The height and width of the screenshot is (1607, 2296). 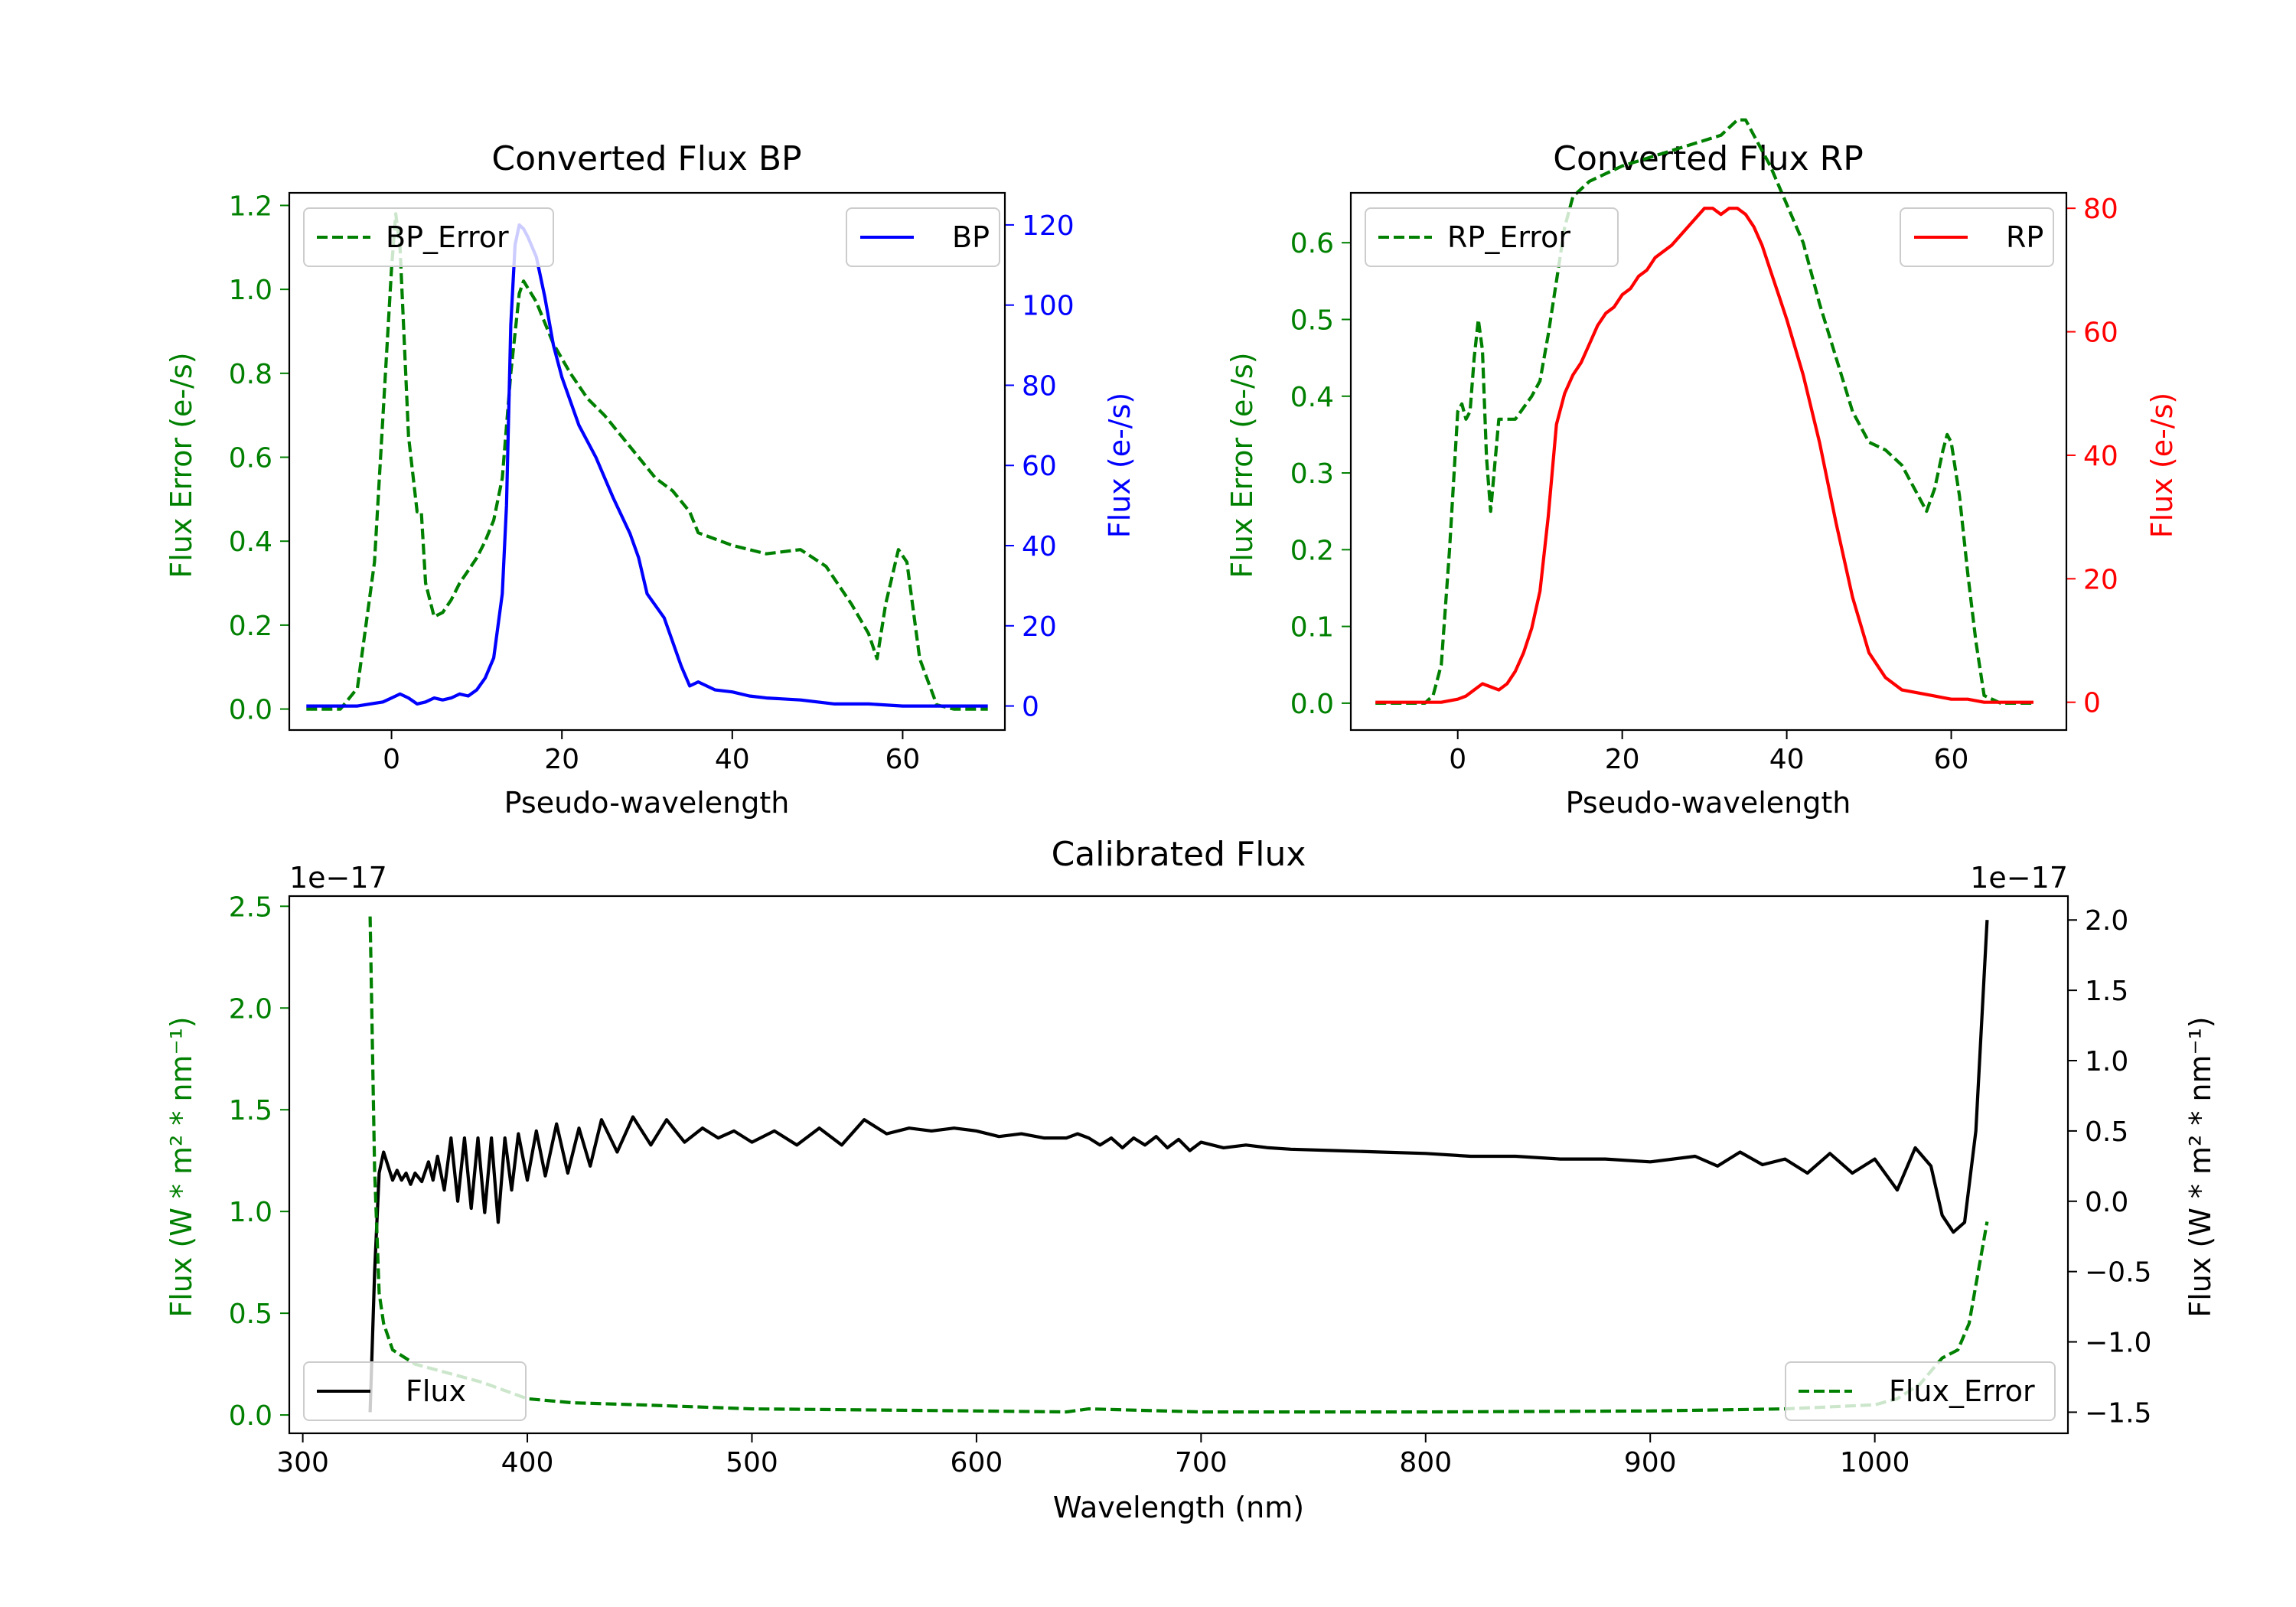 I want to click on rp-legend-flux: RP, so click(x=1977, y=237).